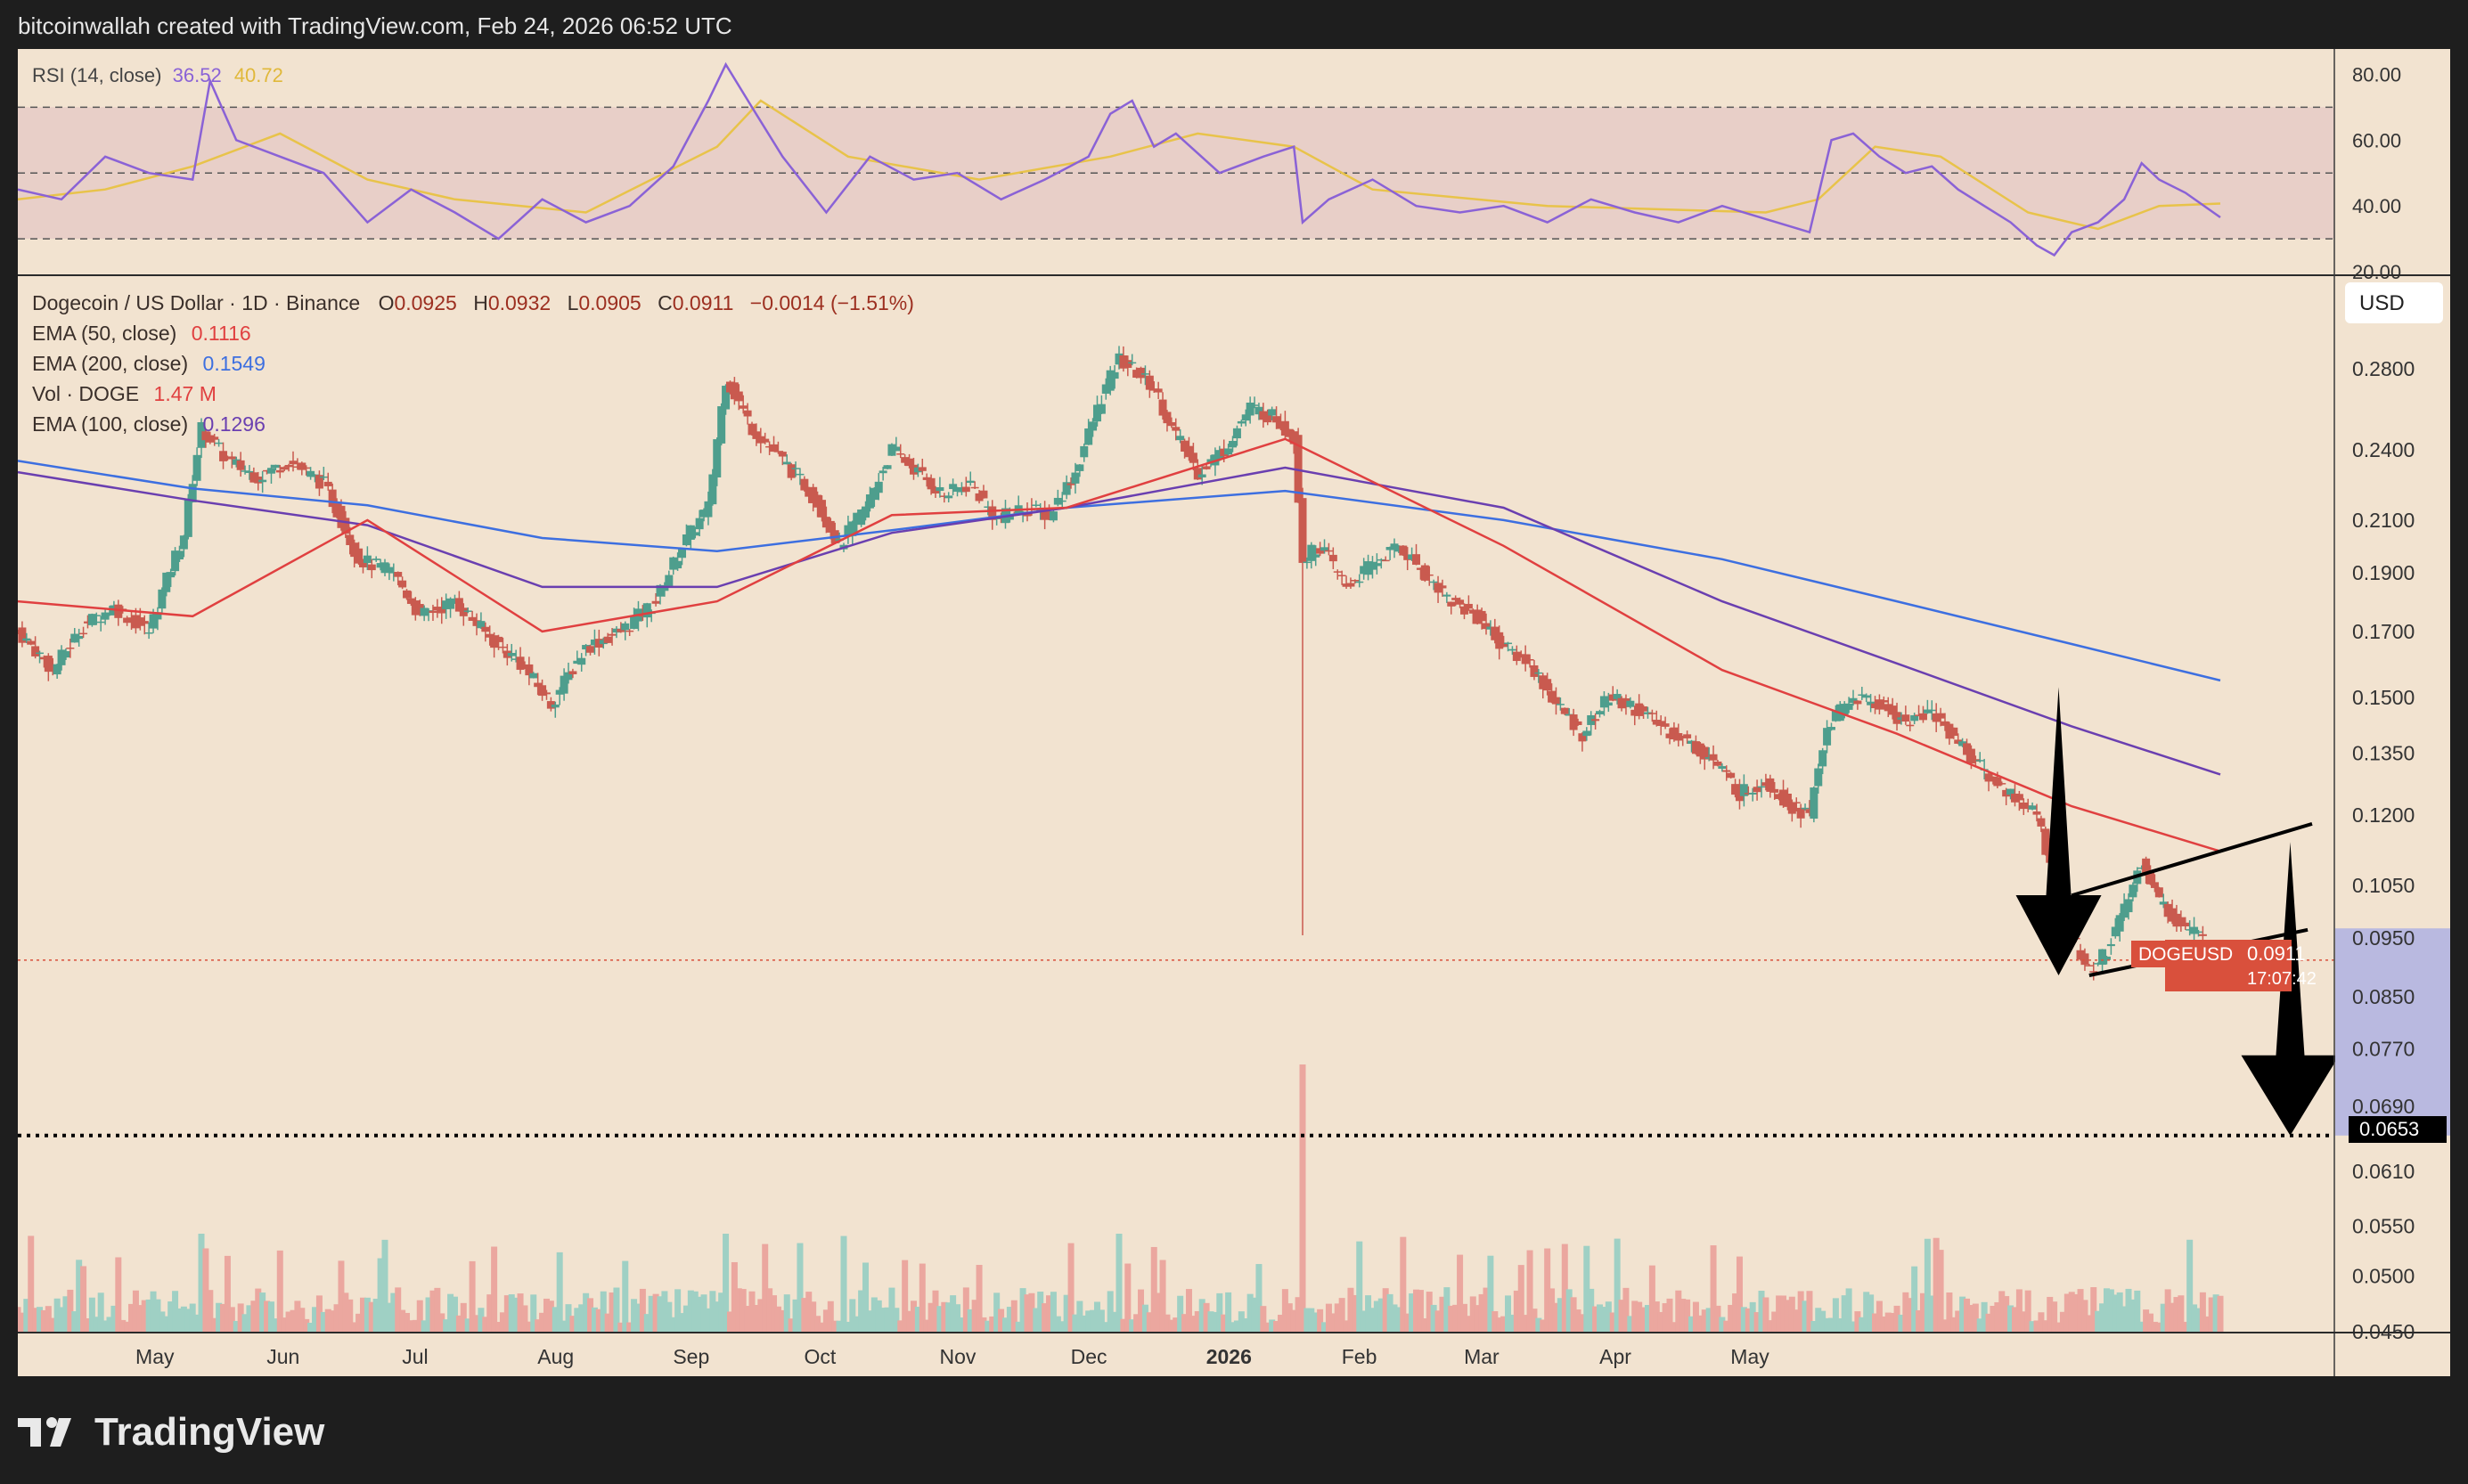 The width and height of the screenshot is (2468, 1484). What do you see at coordinates (2382, 303) in the screenshot?
I see `currency-button-label: USD` at bounding box center [2382, 303].